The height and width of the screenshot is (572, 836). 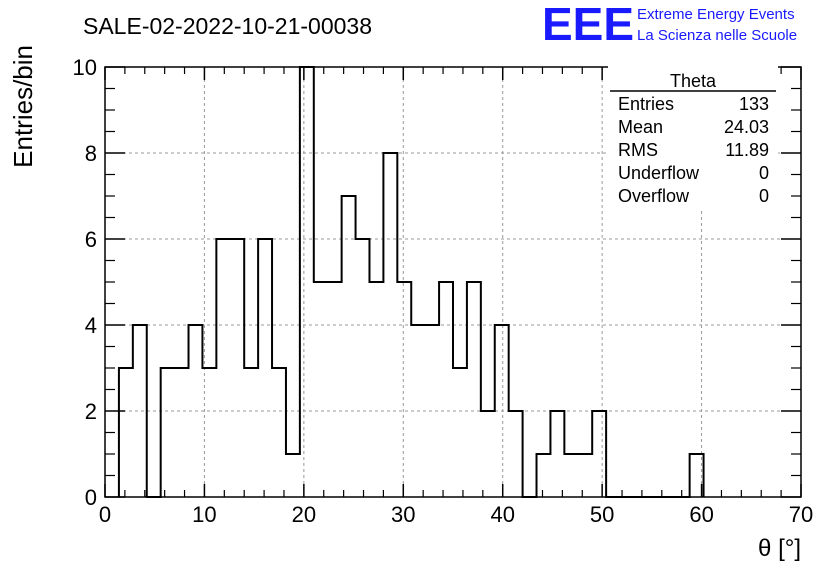 I want to click on y-tick-labels: 0 2 4 6 8 10, so click(x=85, y=282).